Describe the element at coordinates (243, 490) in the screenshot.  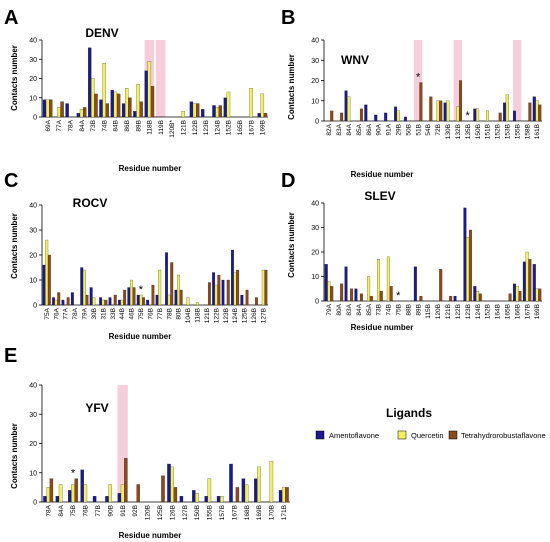
I see `bar-amentoflavone-168B` at that location.